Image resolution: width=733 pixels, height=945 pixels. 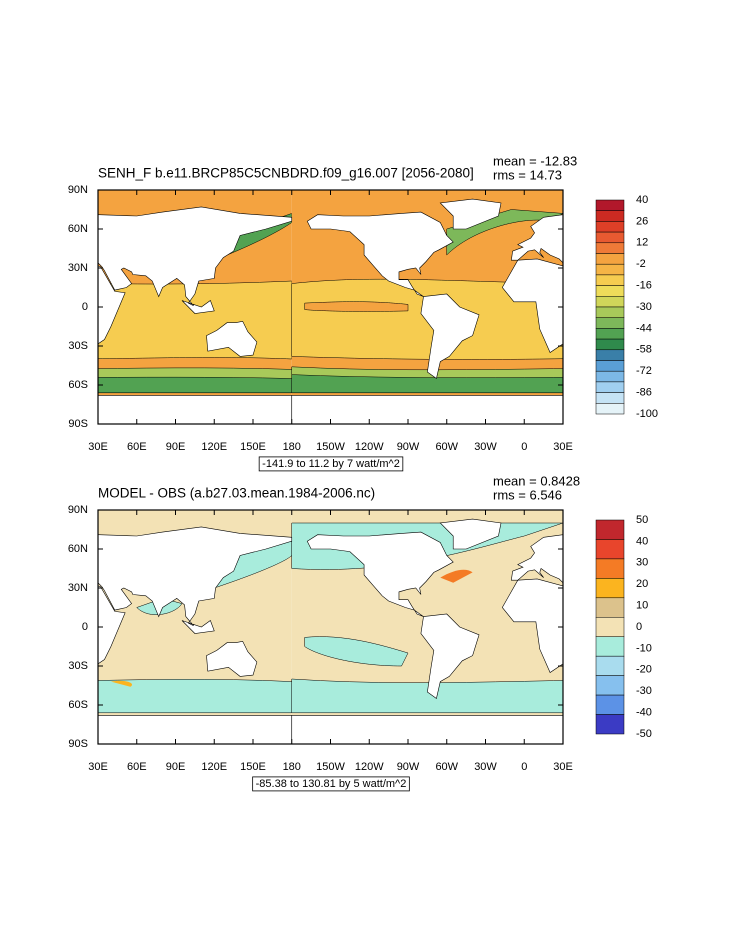 I want to click on colorbar-label: -10, so click(x=644, y=648).